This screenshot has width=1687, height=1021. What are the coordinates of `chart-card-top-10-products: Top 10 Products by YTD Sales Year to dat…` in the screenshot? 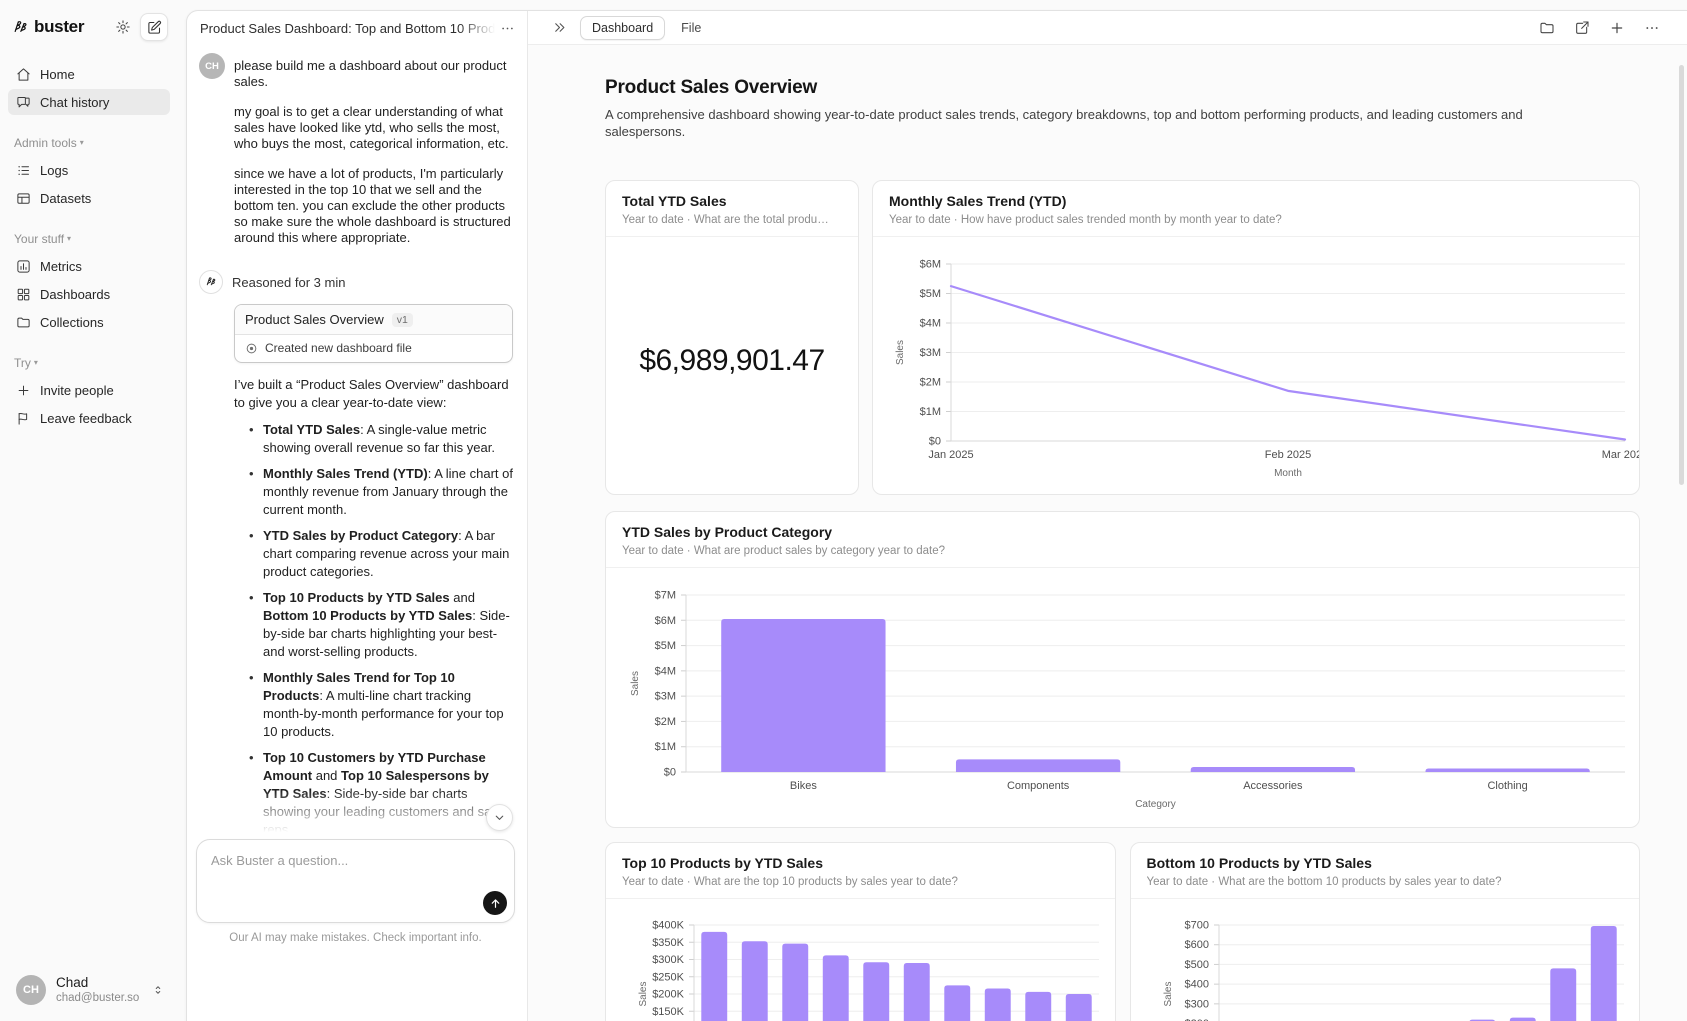 It's located at (860, 931).